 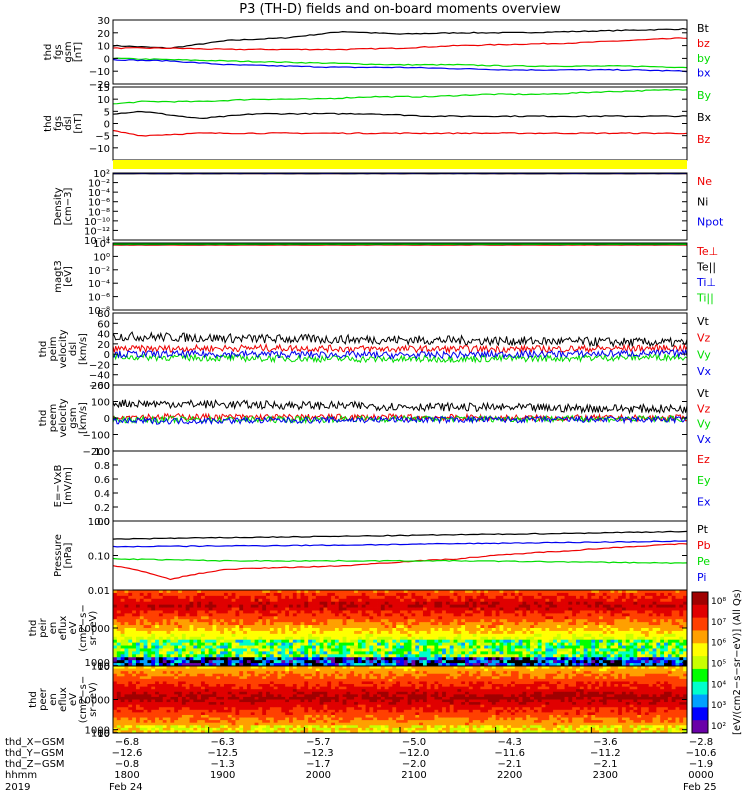 What do you see at coordinates (703, 43) in the screenshot?
I see `legend-label-bz: bz` at bounding box center [703, 43].